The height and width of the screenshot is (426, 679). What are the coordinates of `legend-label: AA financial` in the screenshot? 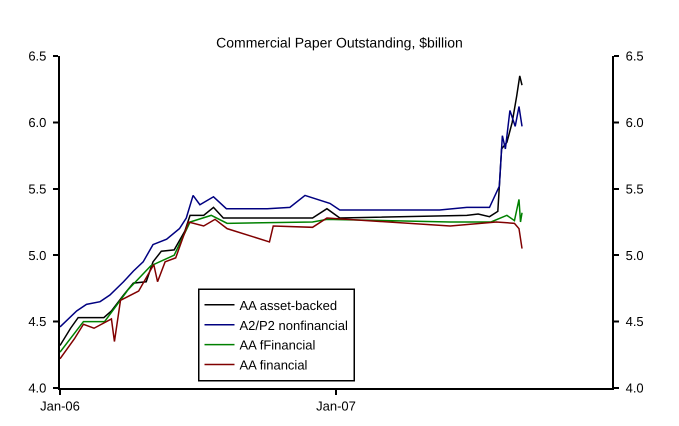 It's located at (274, 365).